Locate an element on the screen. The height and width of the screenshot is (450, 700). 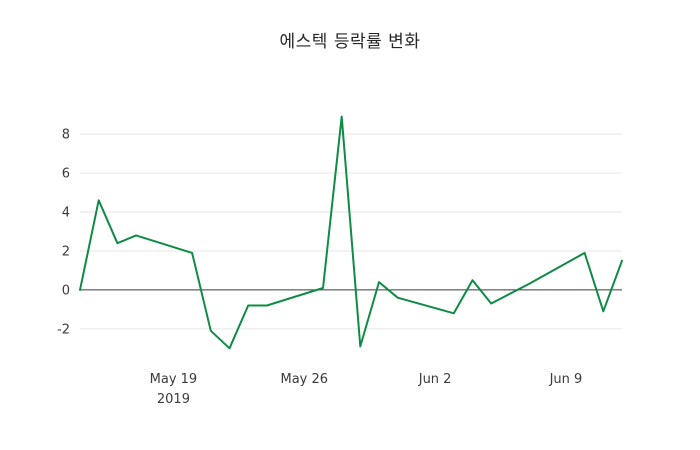
y-tick-label: 6 is located at coordinates (66, 174).